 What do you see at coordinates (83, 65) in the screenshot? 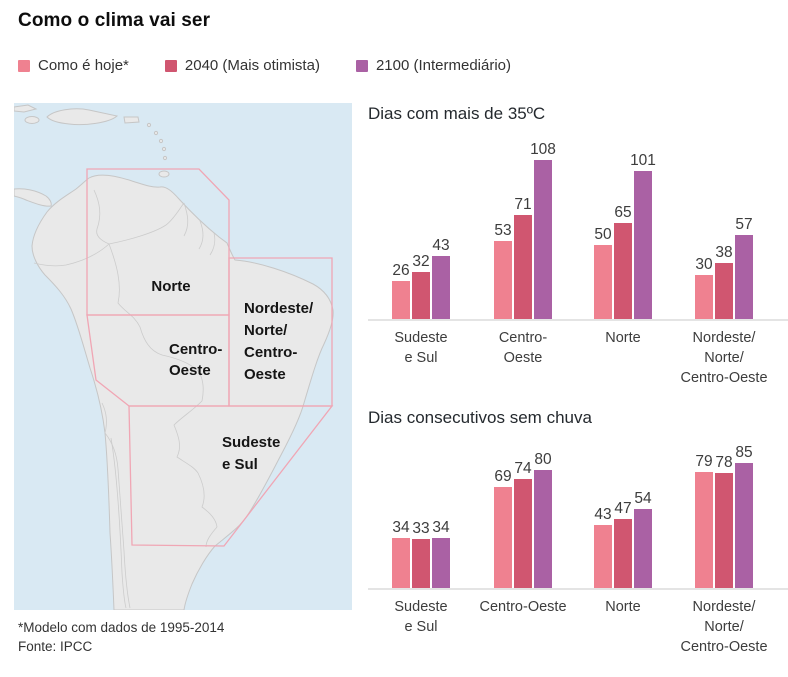
I see `legend-label: Como é hoje*` at bounding box center [83, 65].